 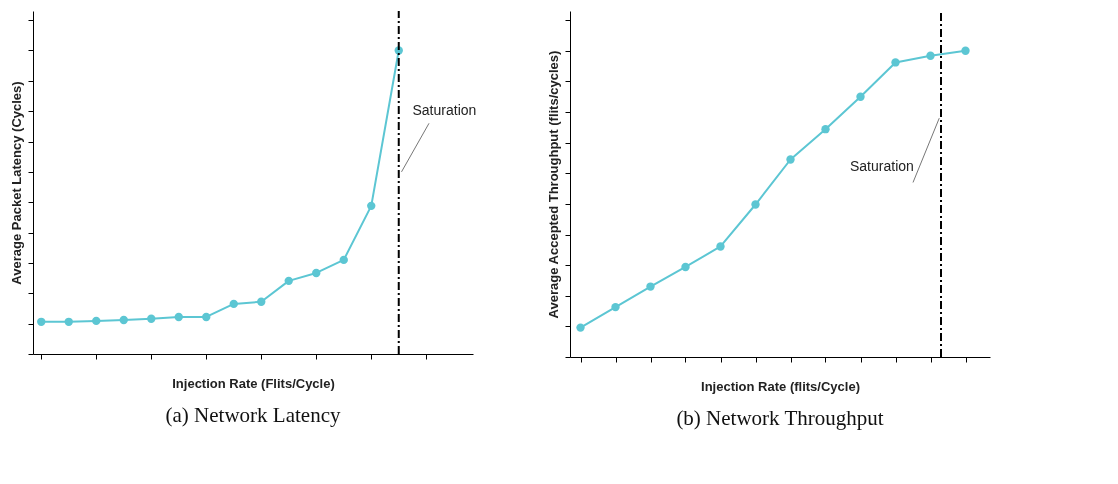 I want to click on text: (b) Network Throughput, so click(x=780, y=417).